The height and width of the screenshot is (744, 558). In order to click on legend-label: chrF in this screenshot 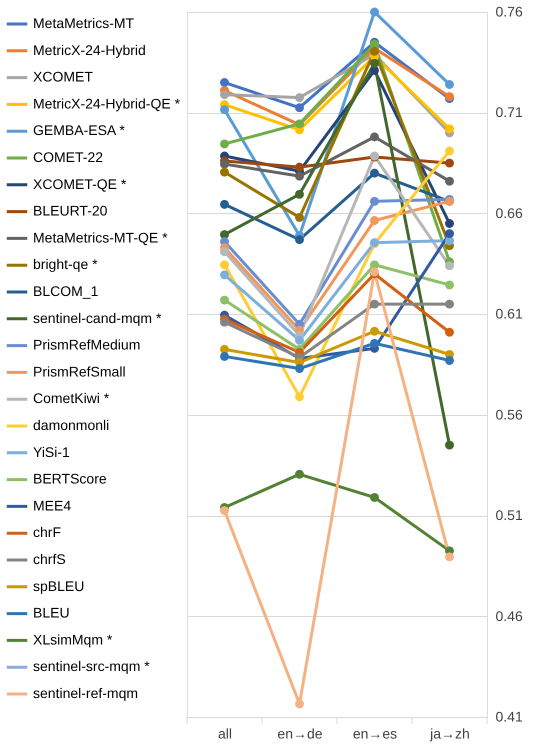, I will do `click(47, 532)`.